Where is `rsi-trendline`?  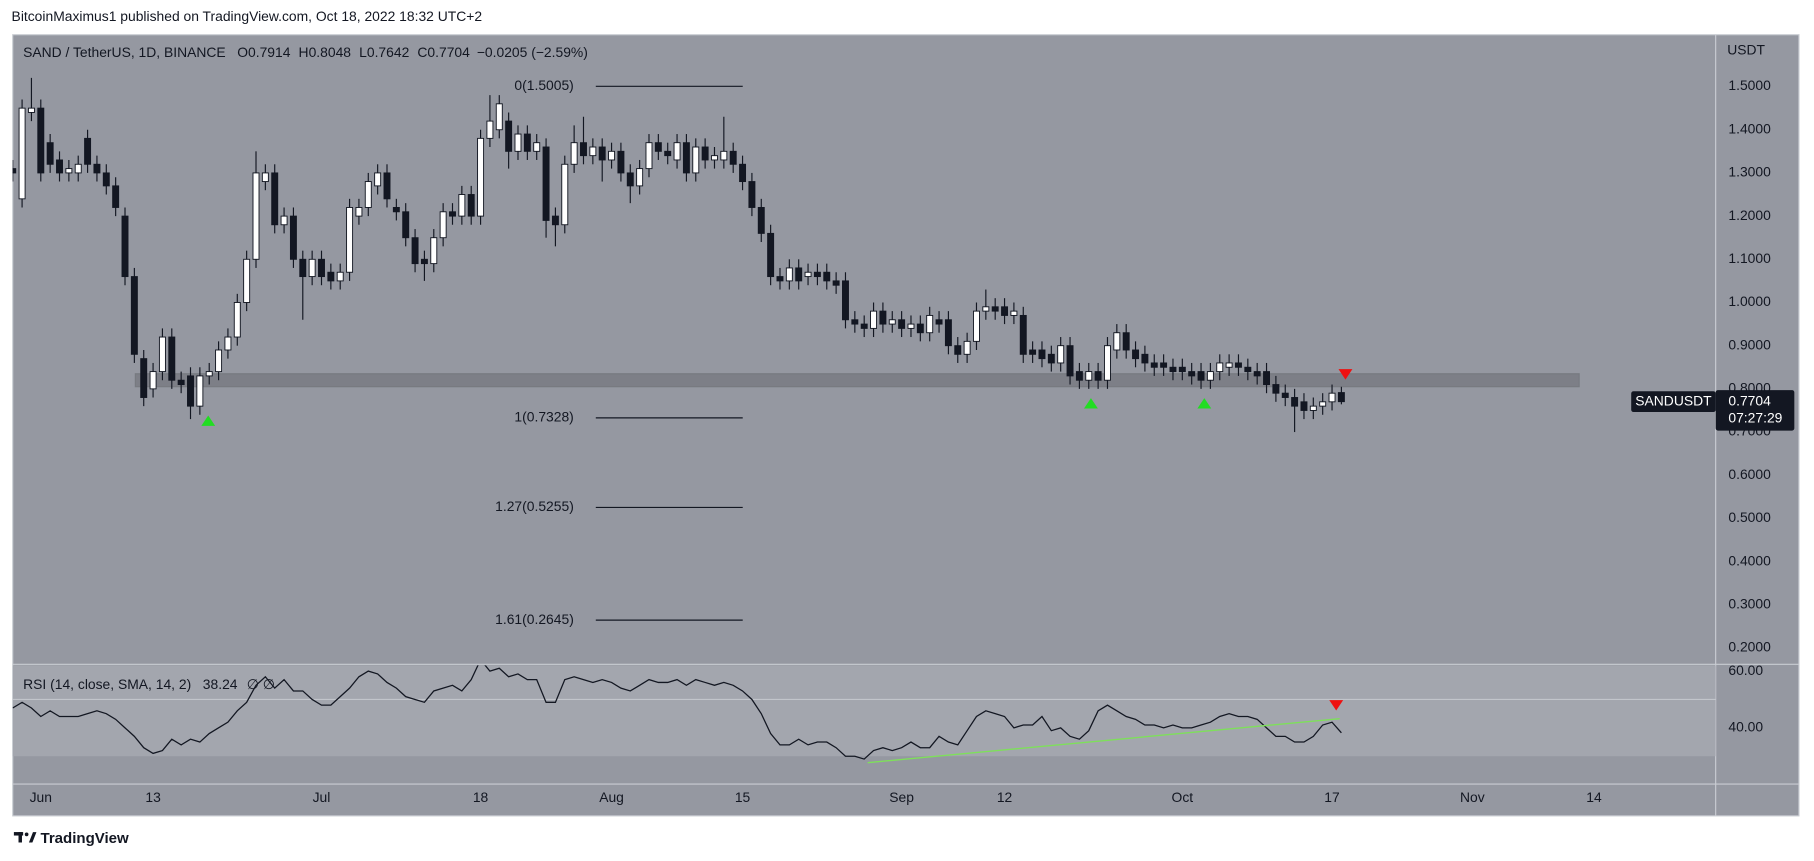
rsi-trendline is located at coordinates (1103, 740).